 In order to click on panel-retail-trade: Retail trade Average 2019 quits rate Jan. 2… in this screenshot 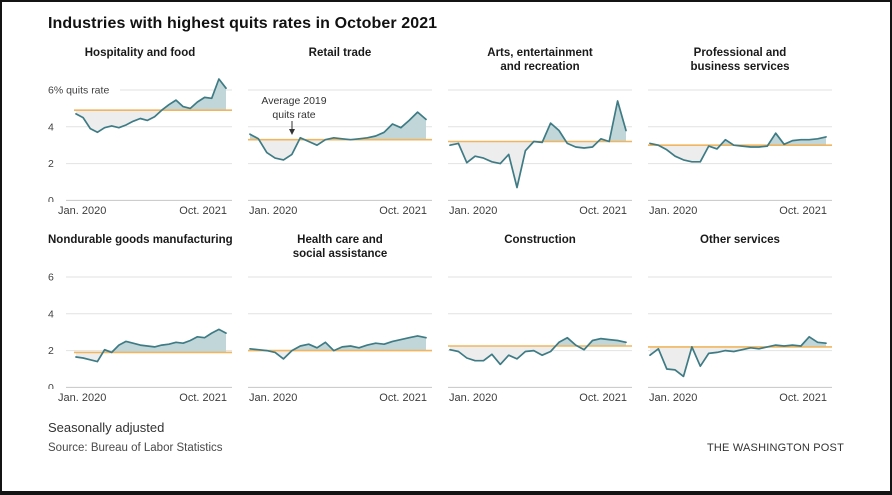, I will do `click(340, 131)`.